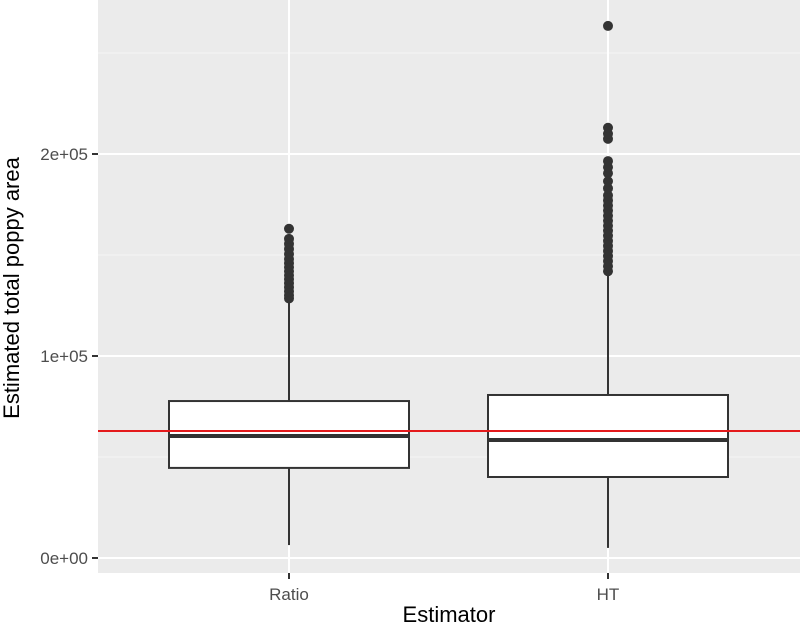 This screenshot has width=800, height=630. I want to click on y-tick-label: 2e+05, so click(64, 154).